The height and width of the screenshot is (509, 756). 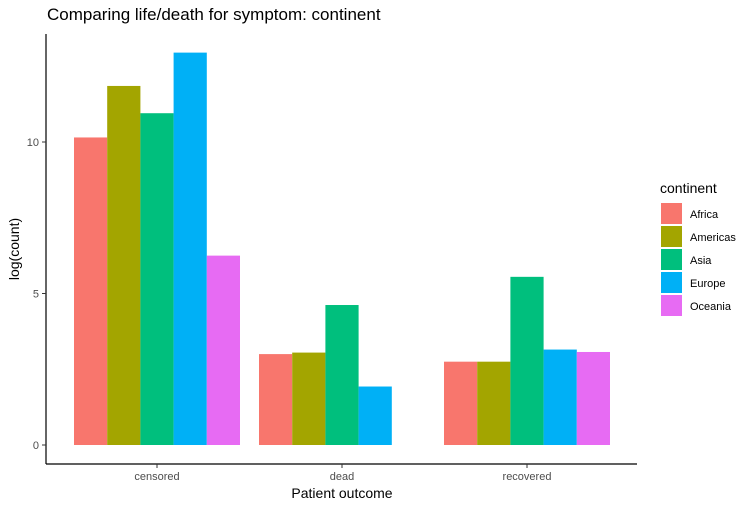 What do you see at coordinates (711, 307) in the screenshot?
I see `legend-label-oceania: Oceania` at bounding box center [711, 307].